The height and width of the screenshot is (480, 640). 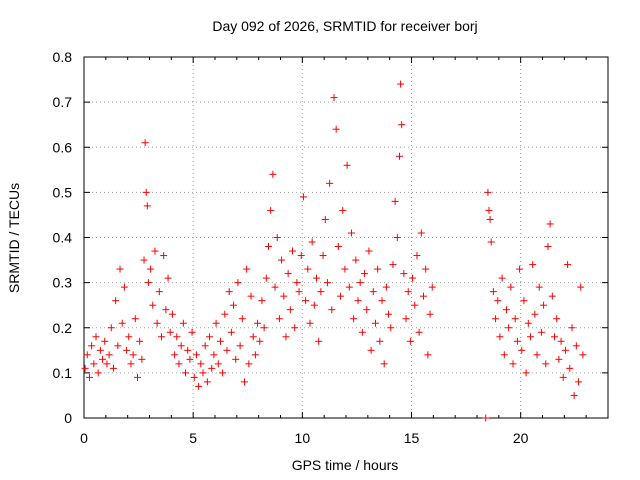 What do you see at coordinates (412, 438) in the screenshot?
I see `x-tick-label: 15` at bounding box center [412, 438].